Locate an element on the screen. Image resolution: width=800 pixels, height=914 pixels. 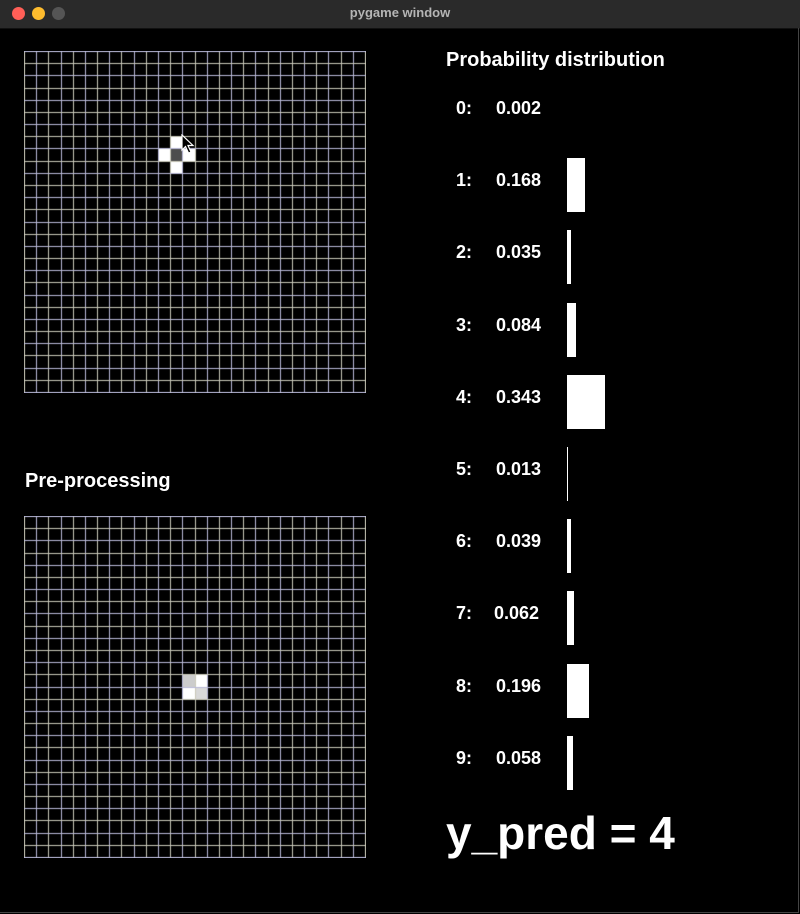
digit-label: 5: is located at coordinates (464, 469).